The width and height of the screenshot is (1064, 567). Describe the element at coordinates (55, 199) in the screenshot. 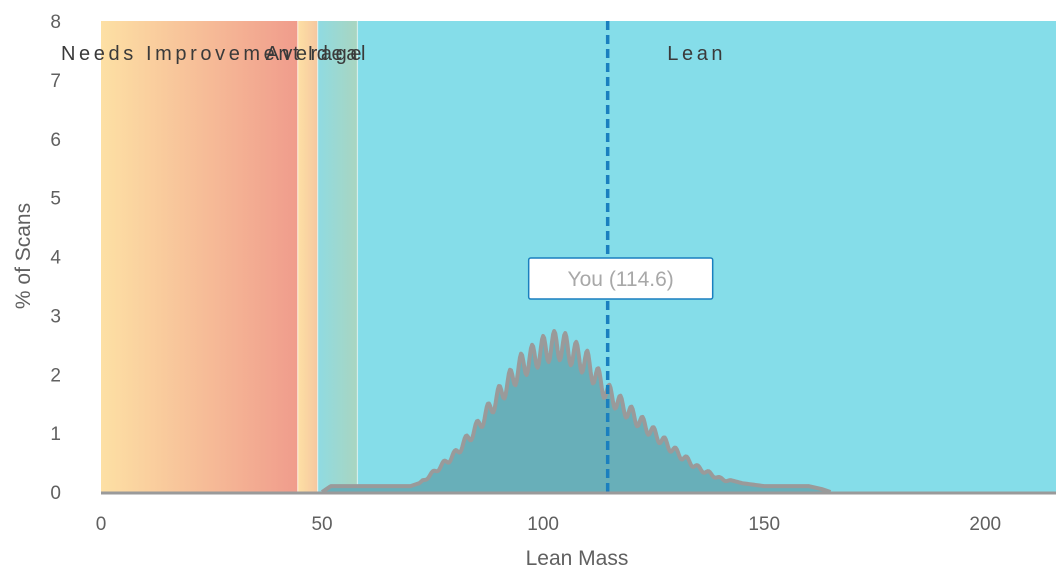

I see `y-tick-label: 5` at that location.